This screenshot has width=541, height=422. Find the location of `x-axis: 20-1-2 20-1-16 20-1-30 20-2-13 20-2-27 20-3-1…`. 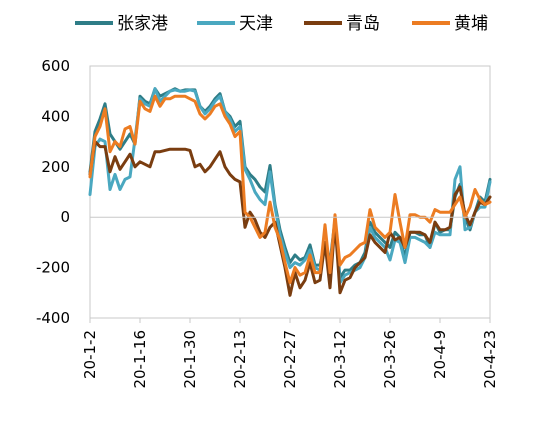

x-axis: 20-1-2 20-1-16 20-1-30 20-2-13 20-2-27 20-3-1… is located at coordinates (290, 353).